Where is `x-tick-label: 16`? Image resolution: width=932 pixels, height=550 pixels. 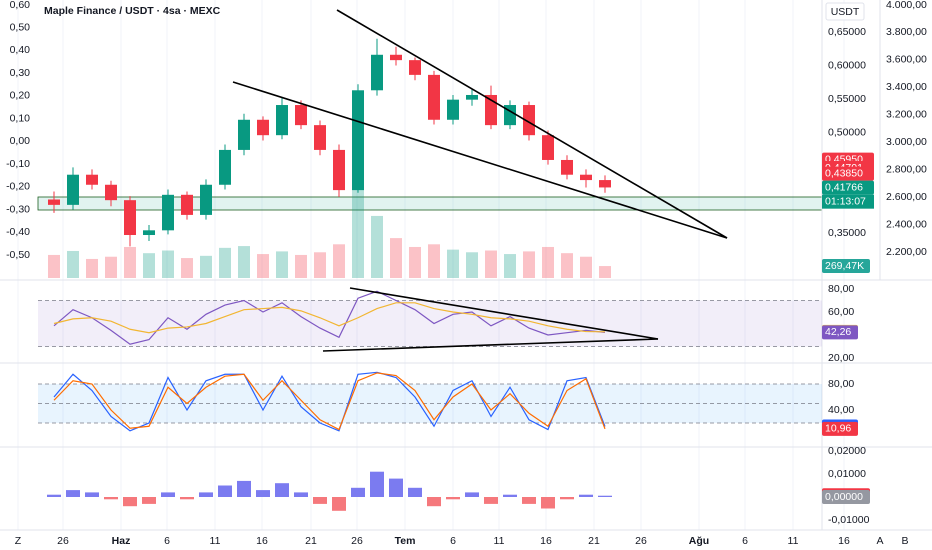 x-tick-label: 16 is located at coordinates (546, 541).